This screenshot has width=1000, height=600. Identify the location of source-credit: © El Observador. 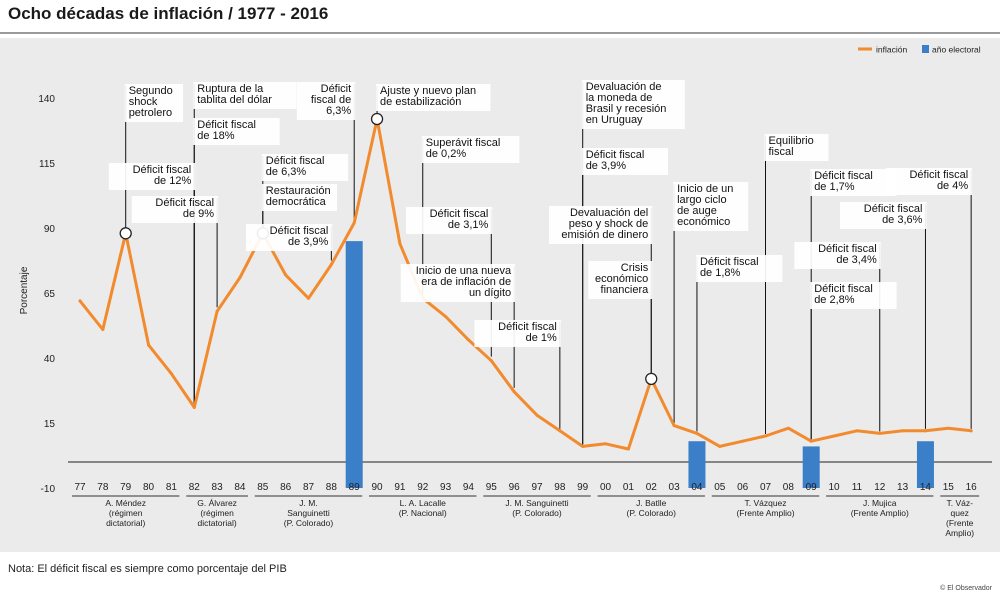
(966, 588).